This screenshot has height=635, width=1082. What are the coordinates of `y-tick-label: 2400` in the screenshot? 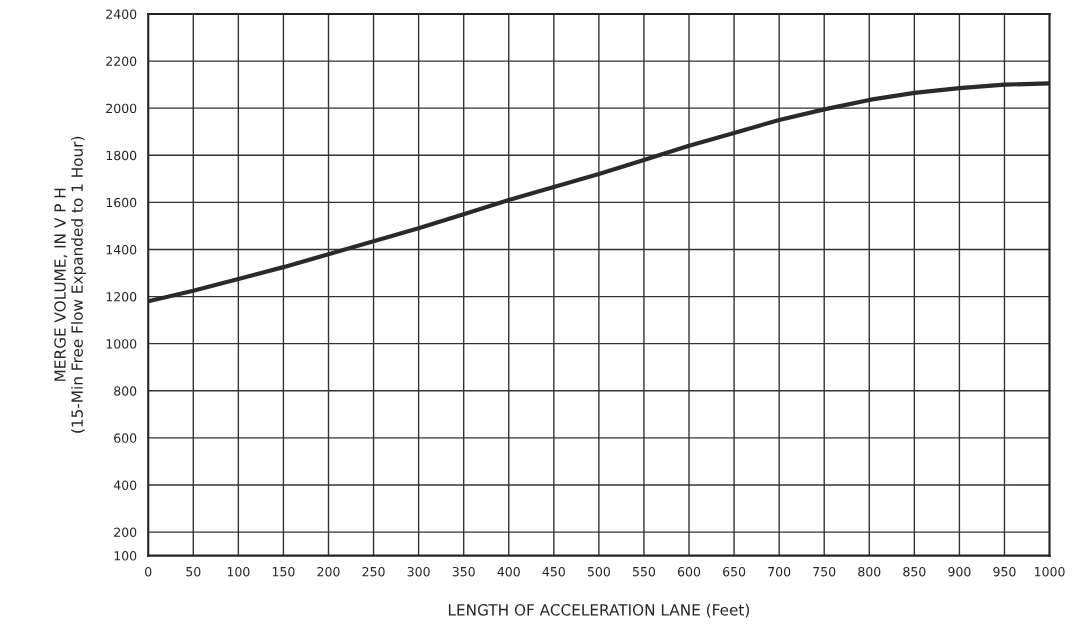 It's located at (121, 14).